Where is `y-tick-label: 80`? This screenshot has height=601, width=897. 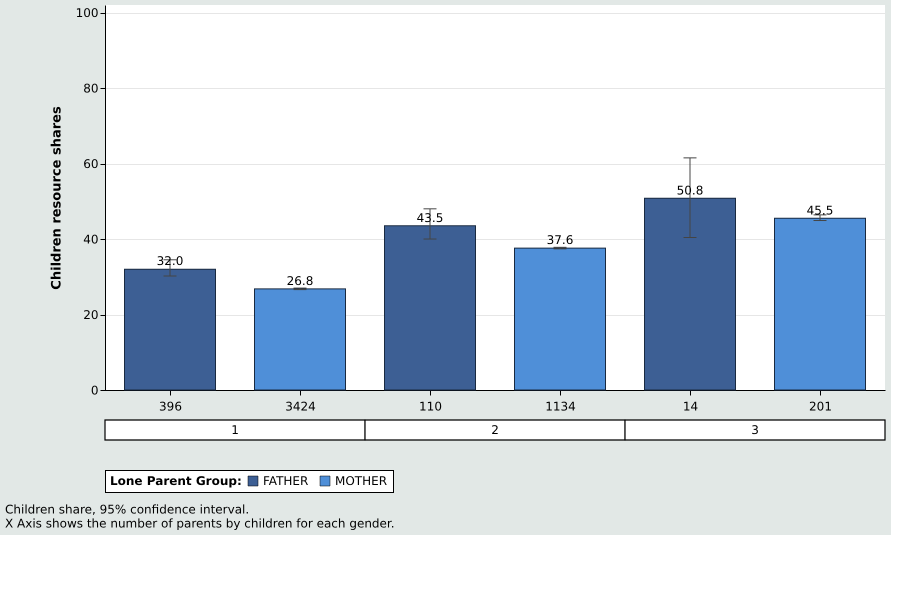
y-tick-label: 80 is located at coordinates (90, 89).